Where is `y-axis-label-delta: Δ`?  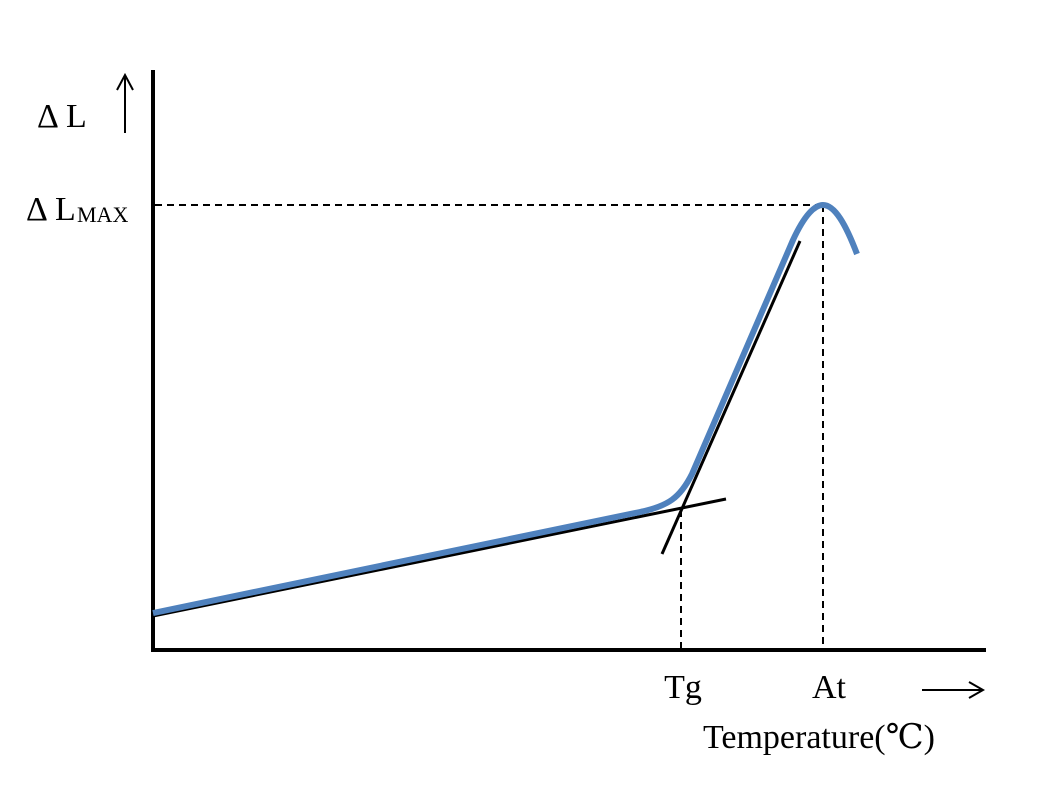
y-axis-label-delta: Δ is located at coordinates (48, 116).